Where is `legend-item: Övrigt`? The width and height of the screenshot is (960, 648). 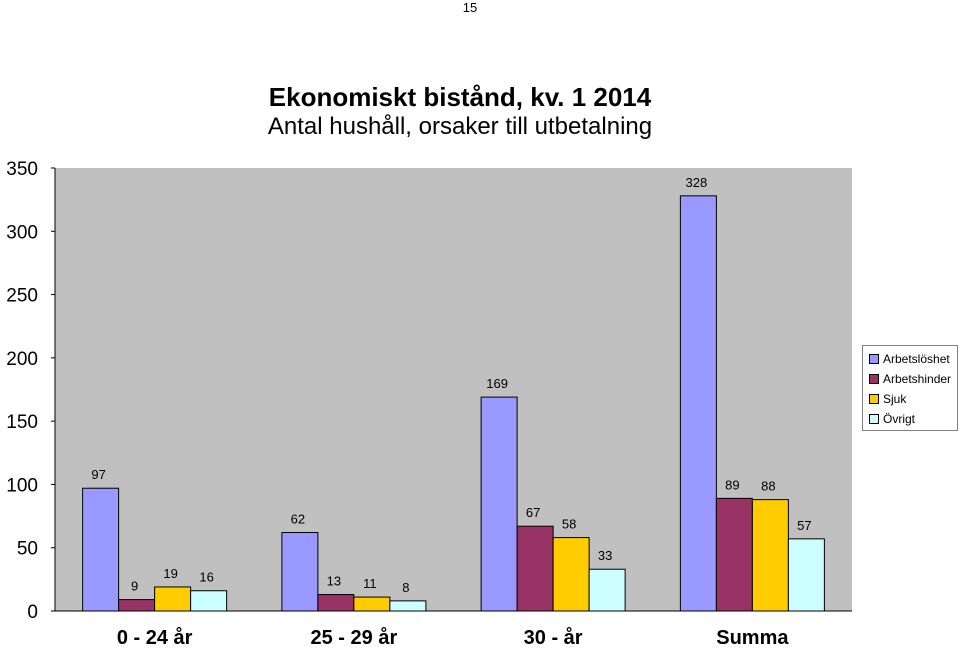
legend-item: Övrigt is located at coordinates (910, 419).